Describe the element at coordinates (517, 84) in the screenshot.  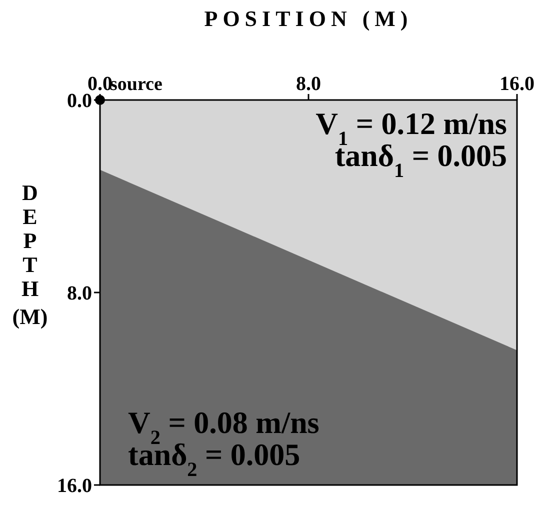
I see `x-tick-label: 16.0` at that location.